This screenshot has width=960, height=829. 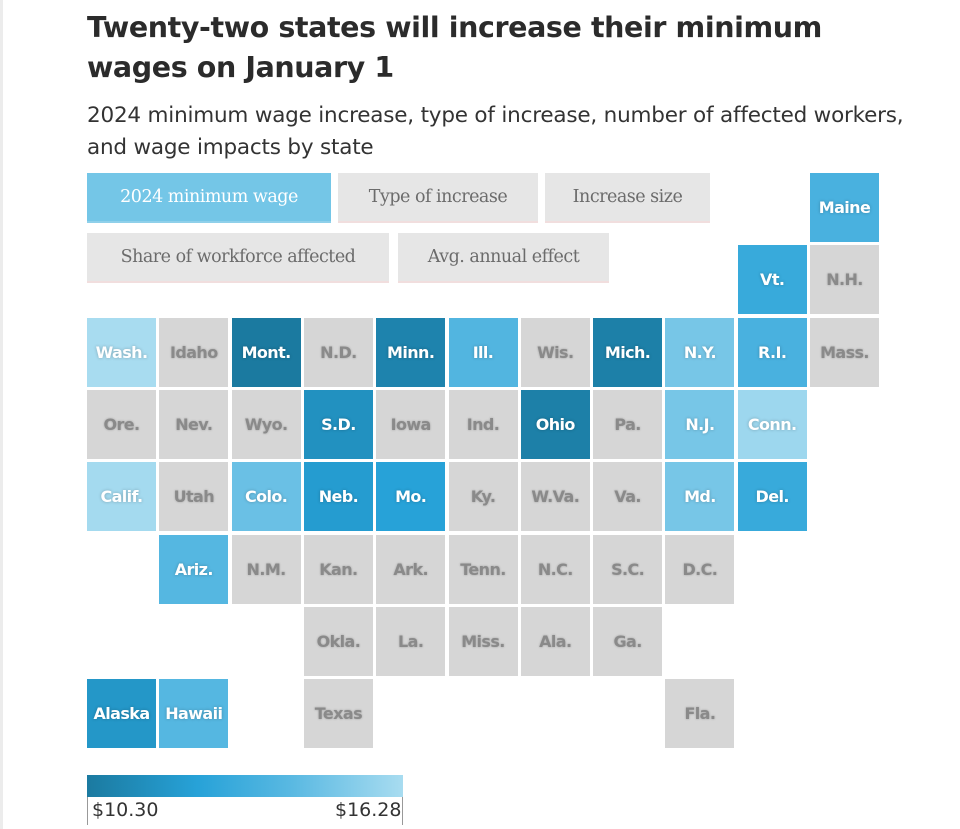 I want to click on state-tile-iowa: Iowa, so click(x=411, y=424).